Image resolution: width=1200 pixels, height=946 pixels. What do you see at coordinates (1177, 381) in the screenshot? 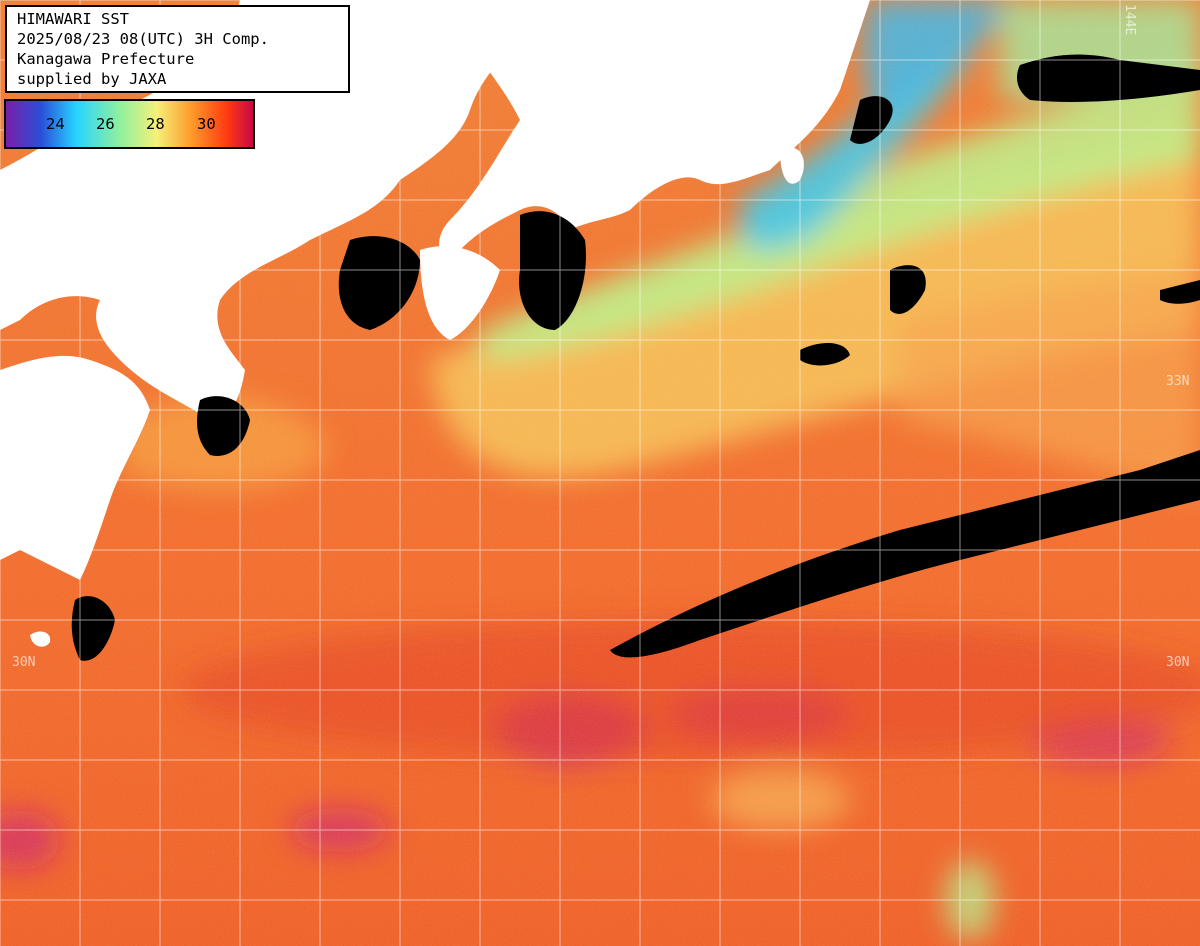
I see `lat-label-33-right: 33N` at bounding box center [1177, 381].